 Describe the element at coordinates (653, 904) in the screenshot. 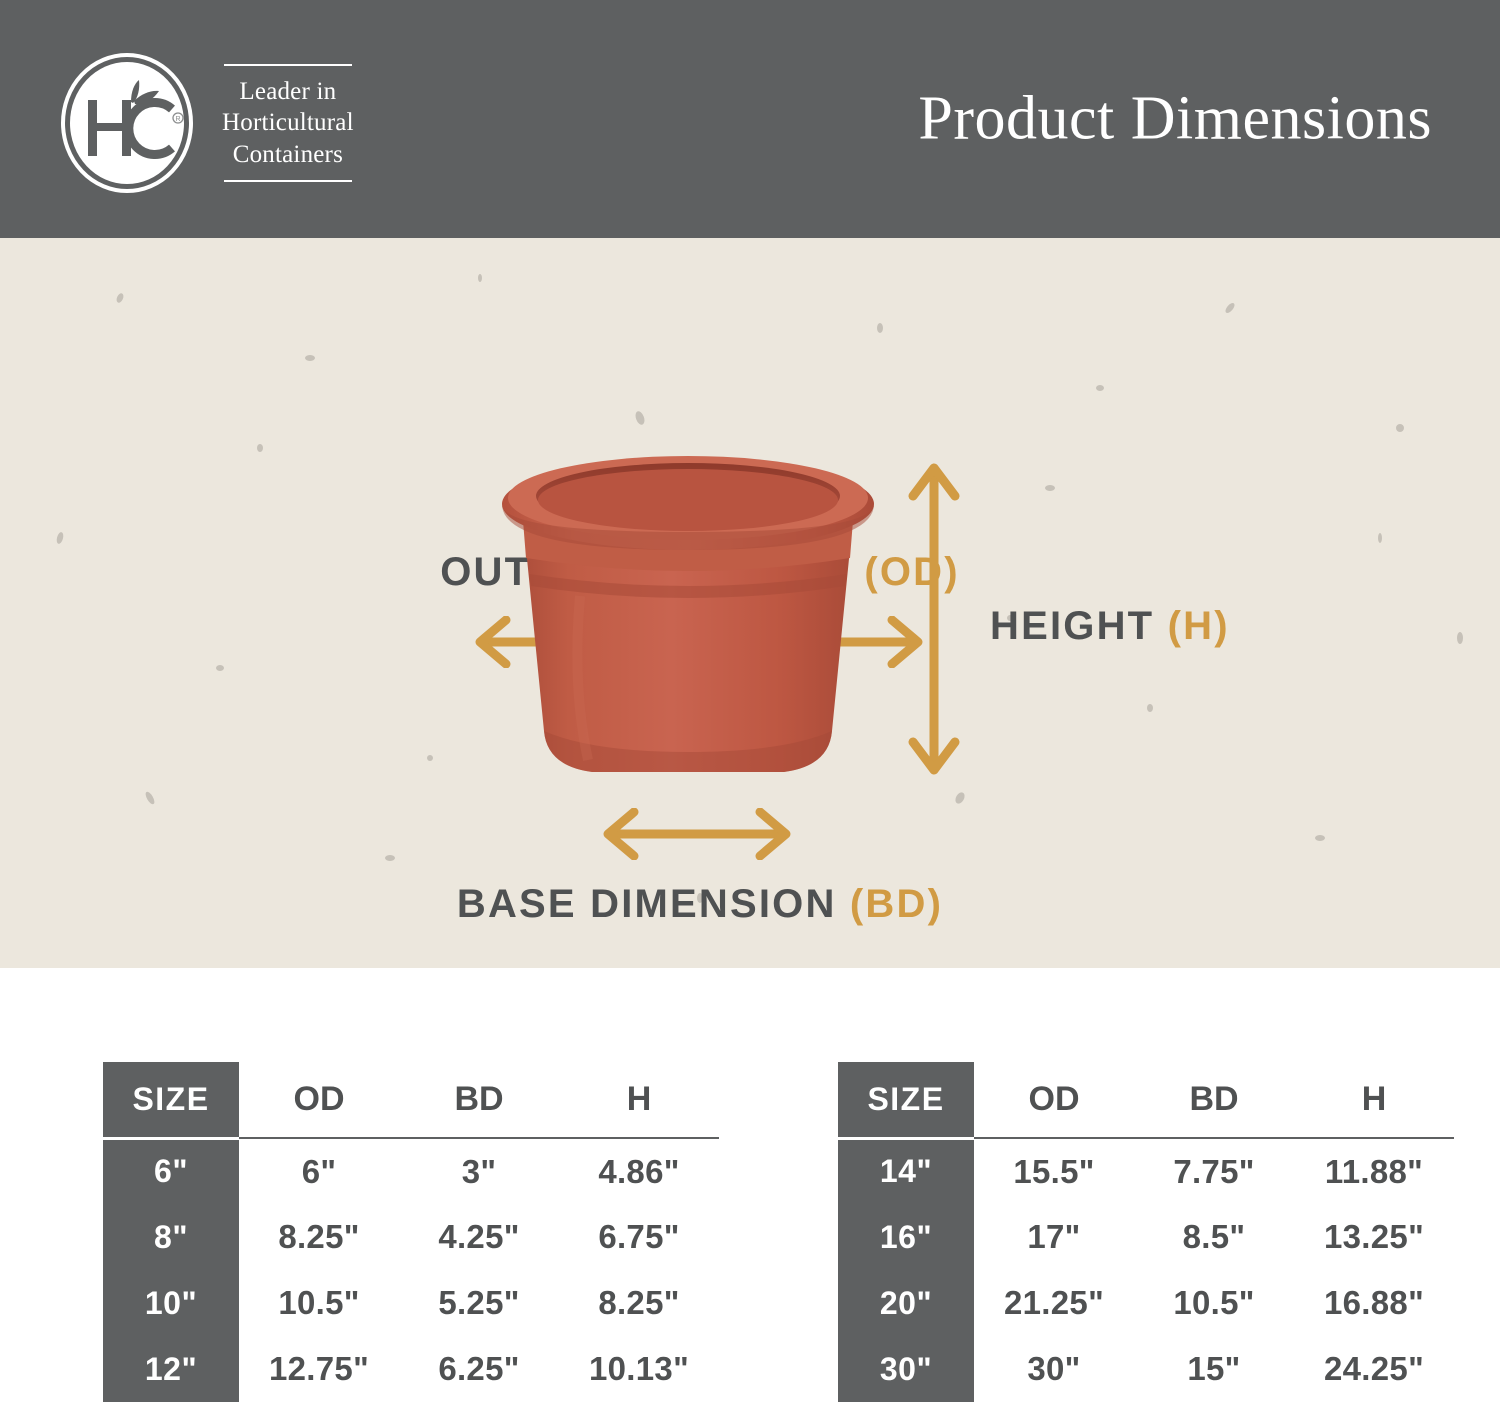

I see `base-dimension-label-text: BASE DIMENSION` at that location.